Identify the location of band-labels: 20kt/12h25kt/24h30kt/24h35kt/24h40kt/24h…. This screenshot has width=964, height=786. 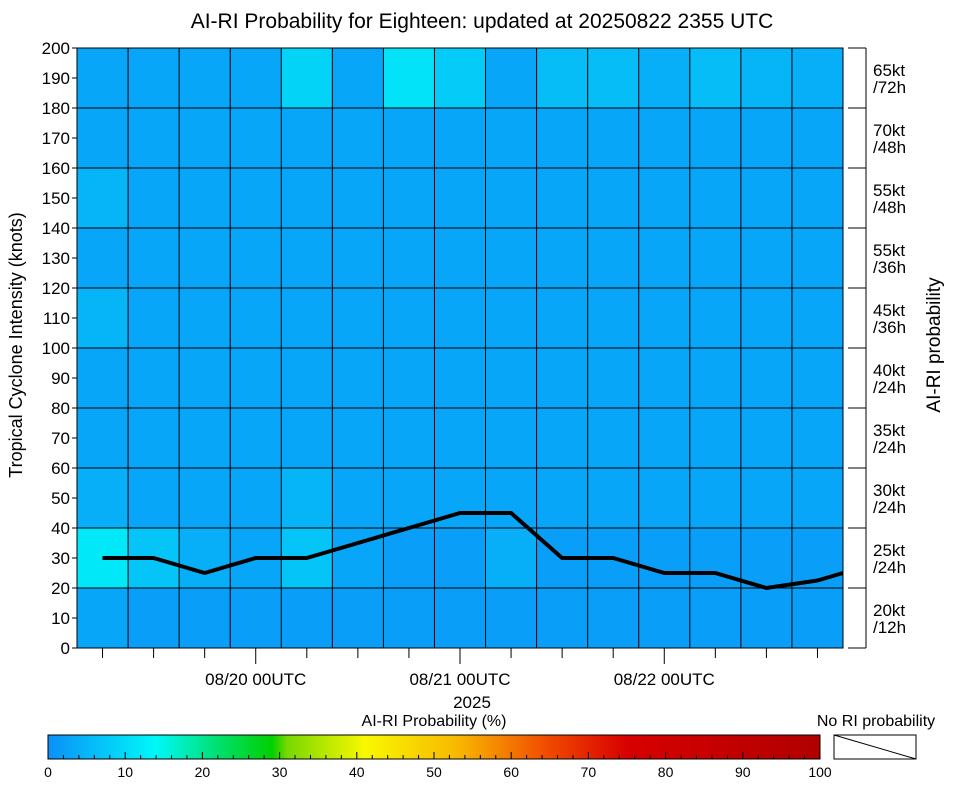
(889, 349).